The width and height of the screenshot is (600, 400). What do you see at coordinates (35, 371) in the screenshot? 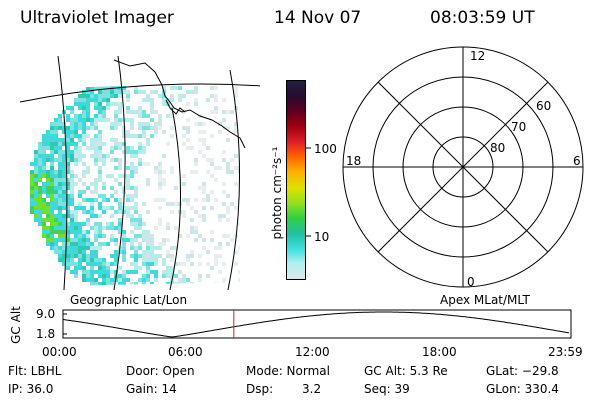
I see `info-filter: Flt: LBHL` at bounding box center [35, 371].